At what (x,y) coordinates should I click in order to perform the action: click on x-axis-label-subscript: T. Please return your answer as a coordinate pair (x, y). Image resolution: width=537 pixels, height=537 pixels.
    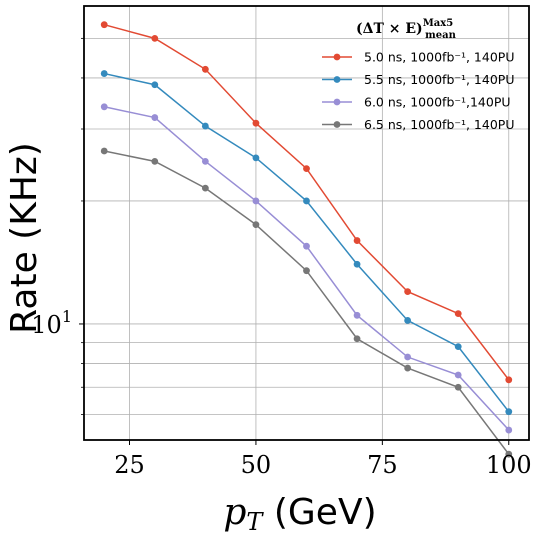
    Looking at the image, I should click on (255, 522).